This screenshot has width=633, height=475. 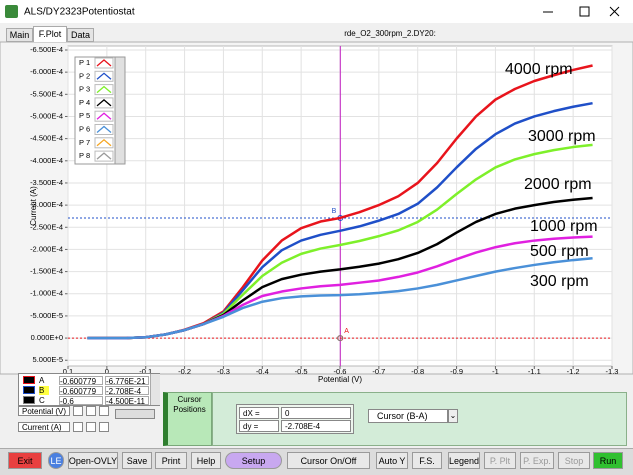 What do you see at coordinates (316, 426) in the screenshot?
I see `dy-value: -2.708E-4` at bounding box center [316, 426].